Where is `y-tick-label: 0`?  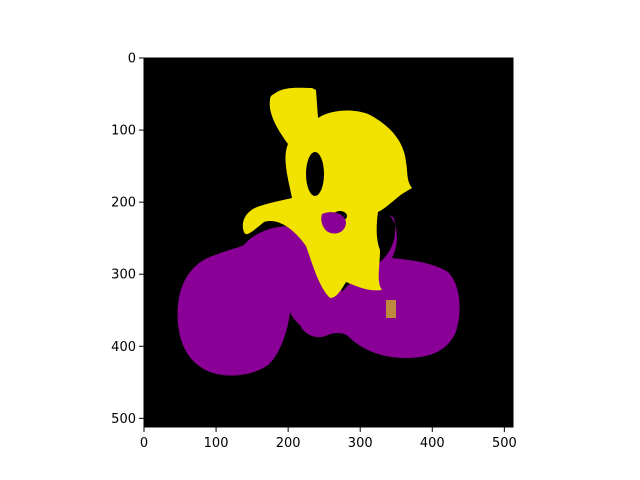
y-tick-label: 0 is located at coordinates (132, 59).